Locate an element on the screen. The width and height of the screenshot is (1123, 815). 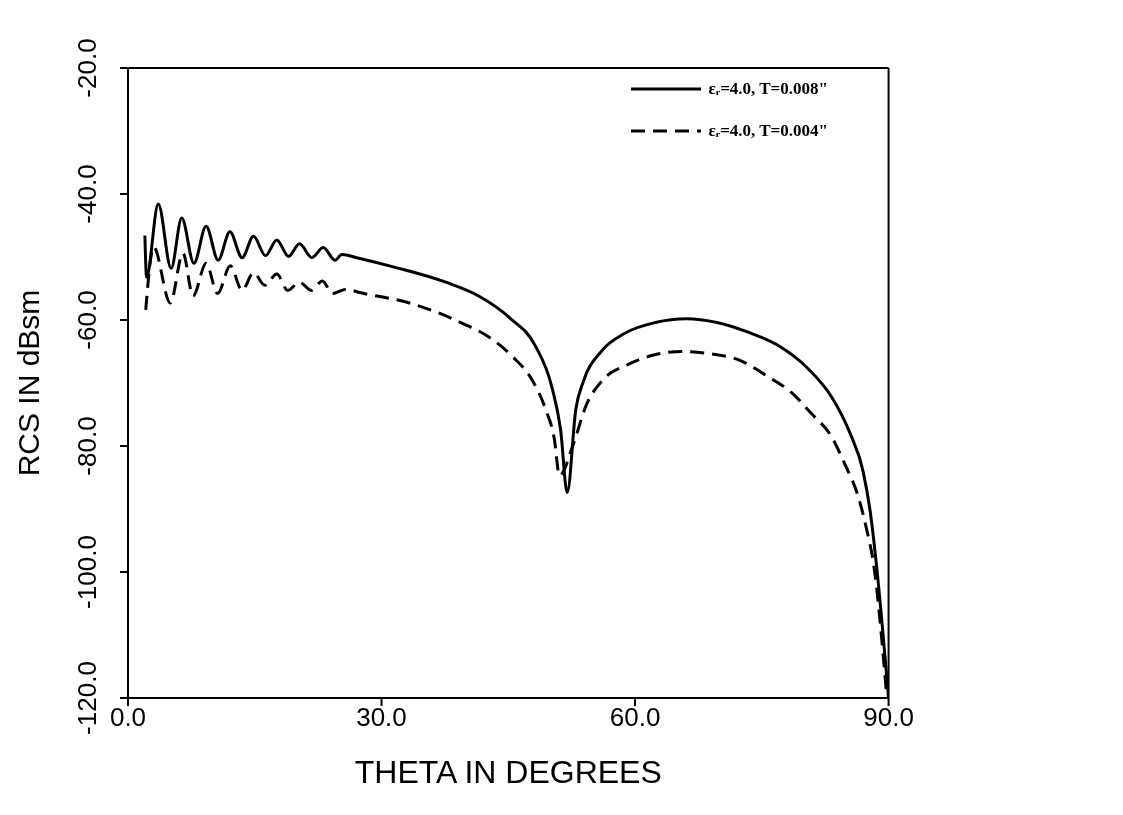
x-tick-label: 60.0 is located at coordinates (635, 717).